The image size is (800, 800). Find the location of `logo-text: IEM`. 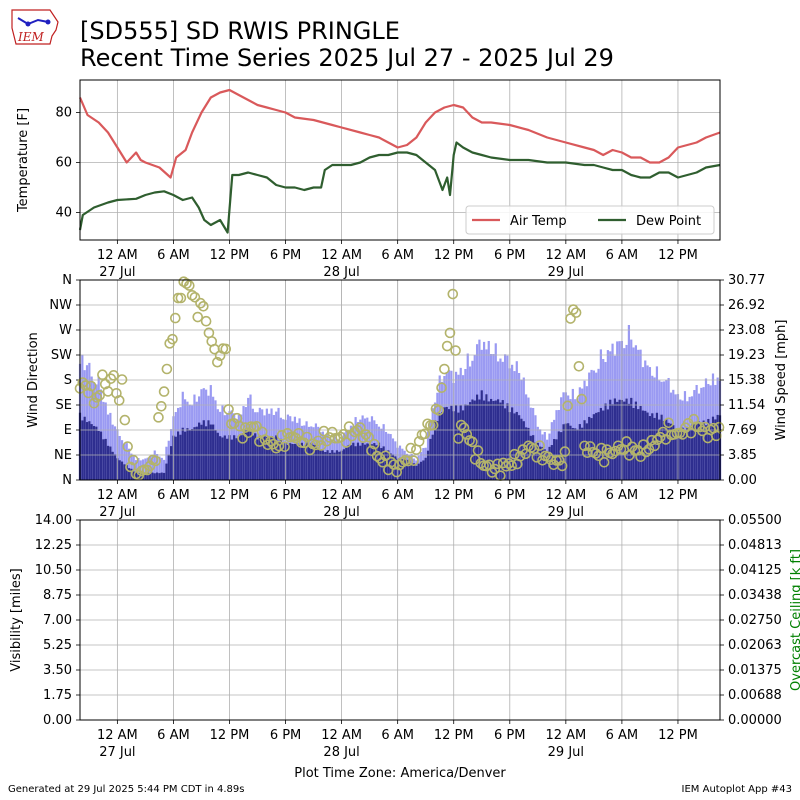

logo-text: IEM is located at coordinates (31, 37).